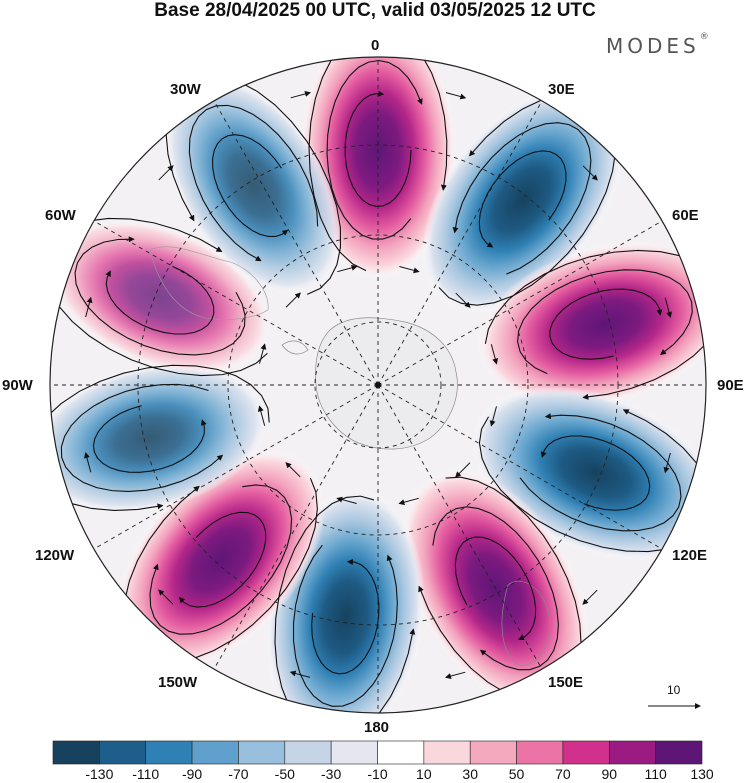 Image resolution: width=750 pixels, height=783 pixels. What do you see at coordinates (655, 774) in the screenshot?
I see `colorbar-tick-label: 110` at bounding box center [655, 774].